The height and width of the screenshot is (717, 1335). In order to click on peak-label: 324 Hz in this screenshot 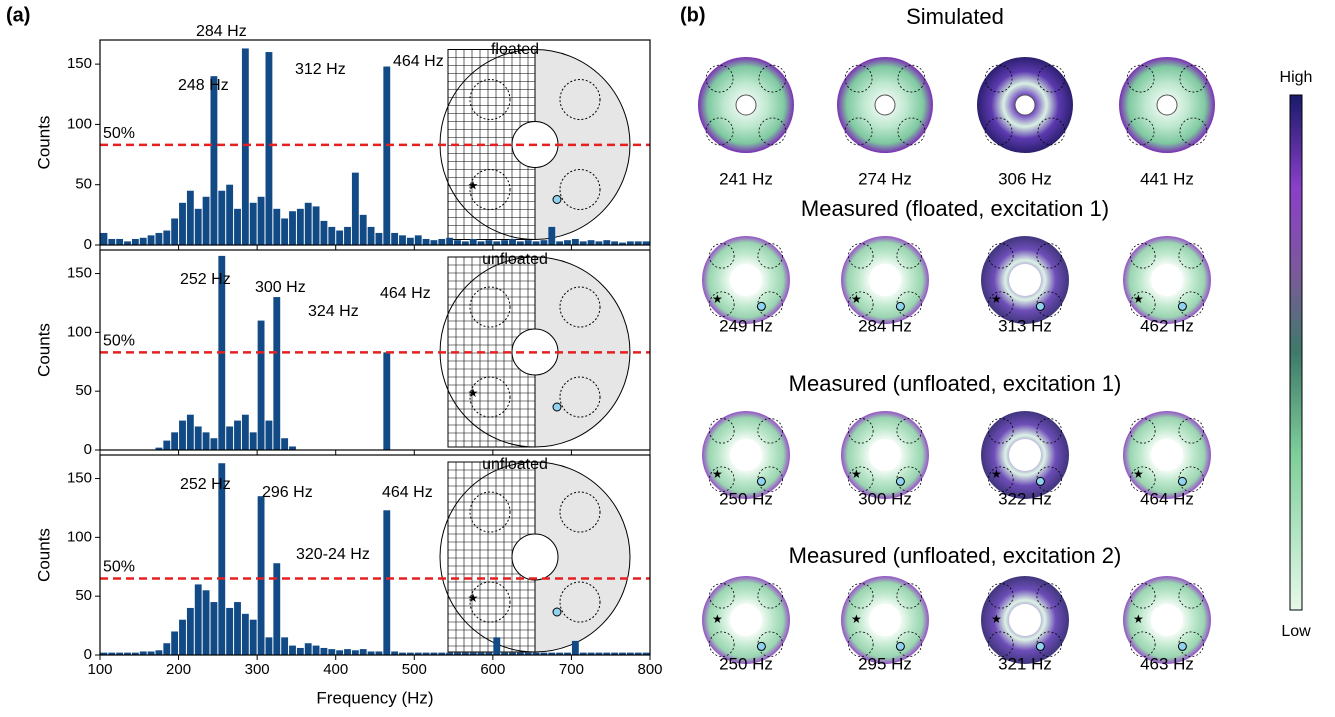, I will do `click(333, 311)`.